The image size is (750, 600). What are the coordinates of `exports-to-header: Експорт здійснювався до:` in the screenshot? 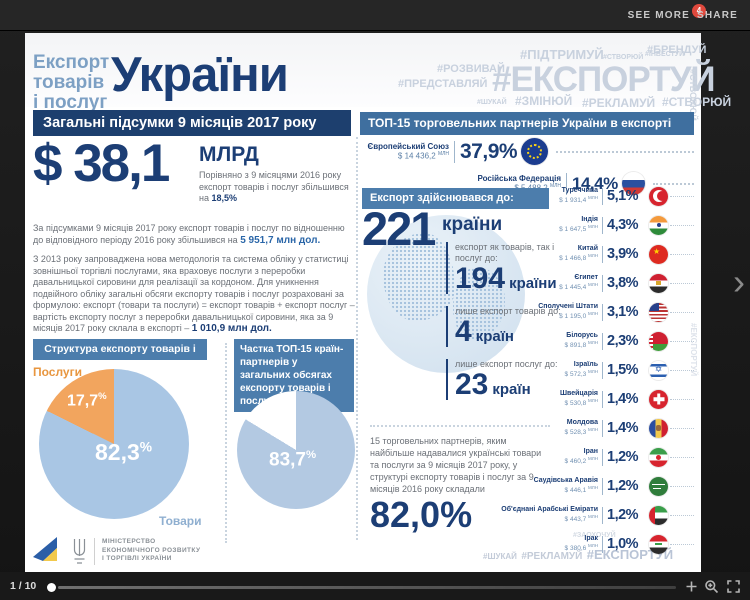 It's located at (455, 198).